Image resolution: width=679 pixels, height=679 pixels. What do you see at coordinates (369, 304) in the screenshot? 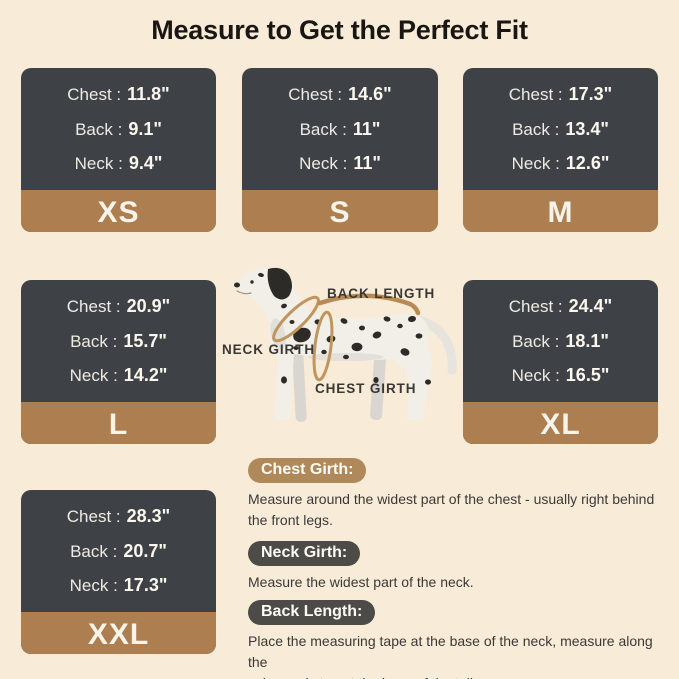
I see `back-length-line` at bounding box center [369, 304].